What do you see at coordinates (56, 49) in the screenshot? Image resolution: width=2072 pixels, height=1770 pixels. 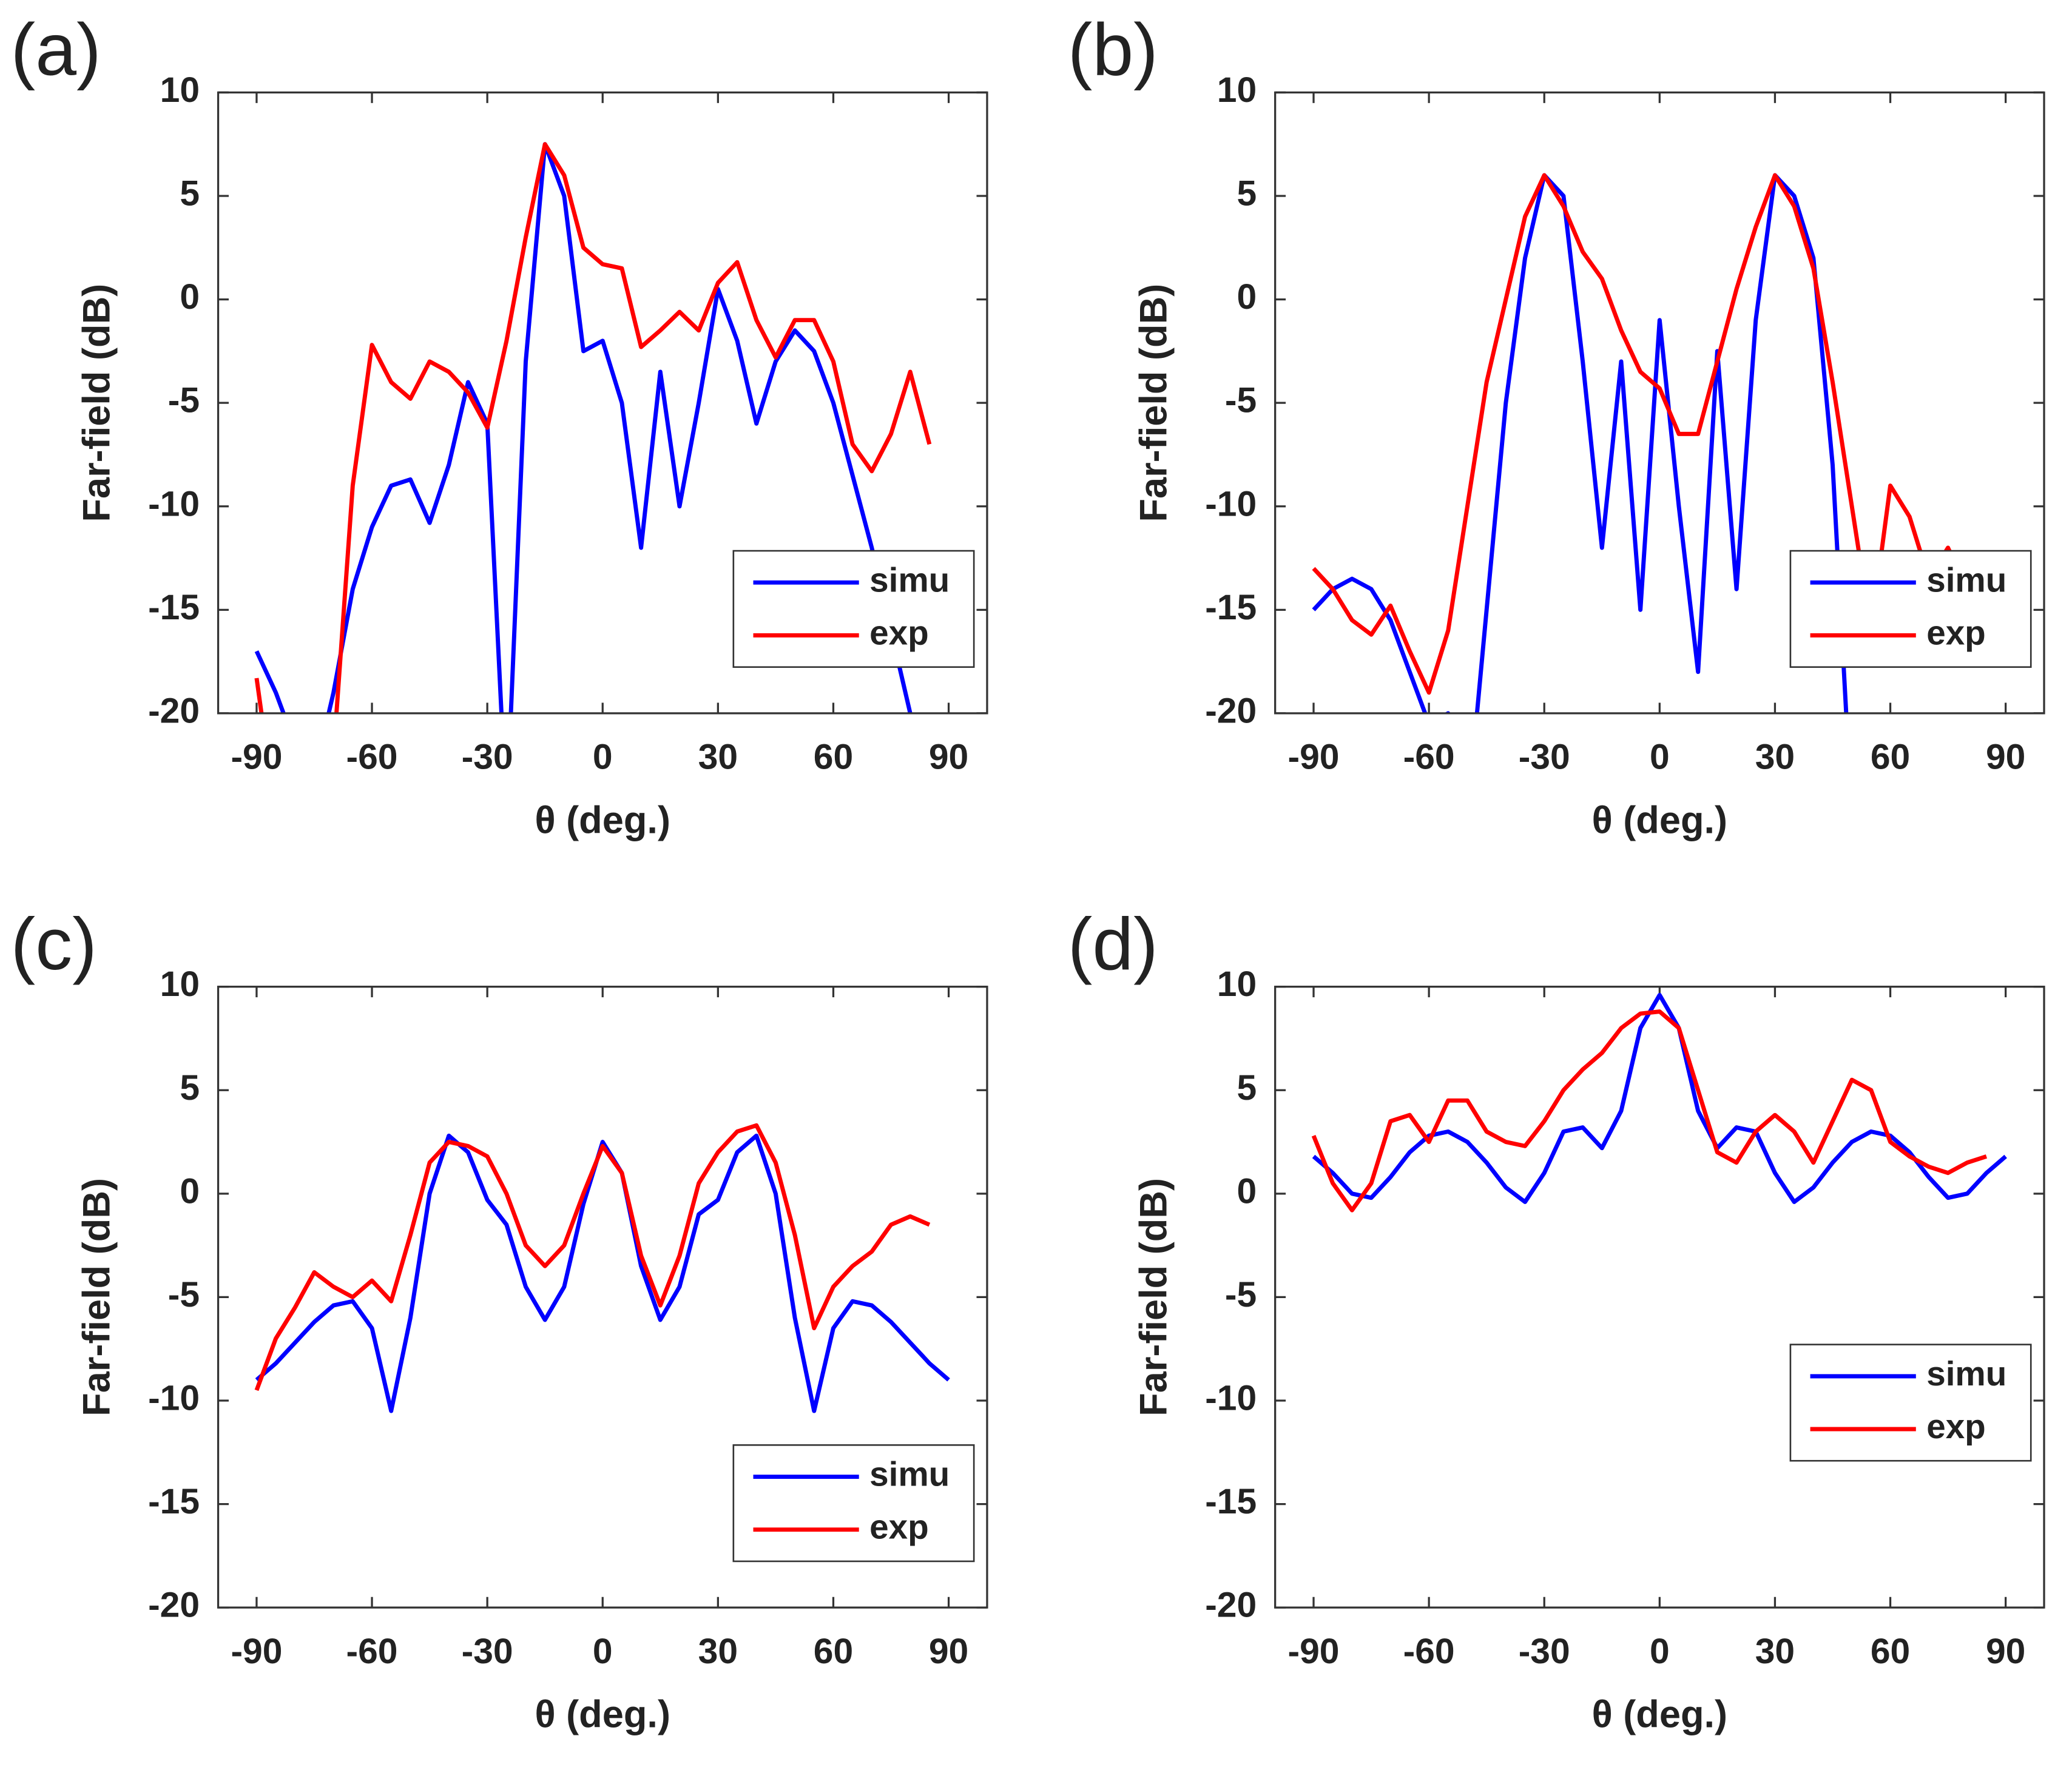 I see `panel-label: (a)` at bounding box center [56, 49].